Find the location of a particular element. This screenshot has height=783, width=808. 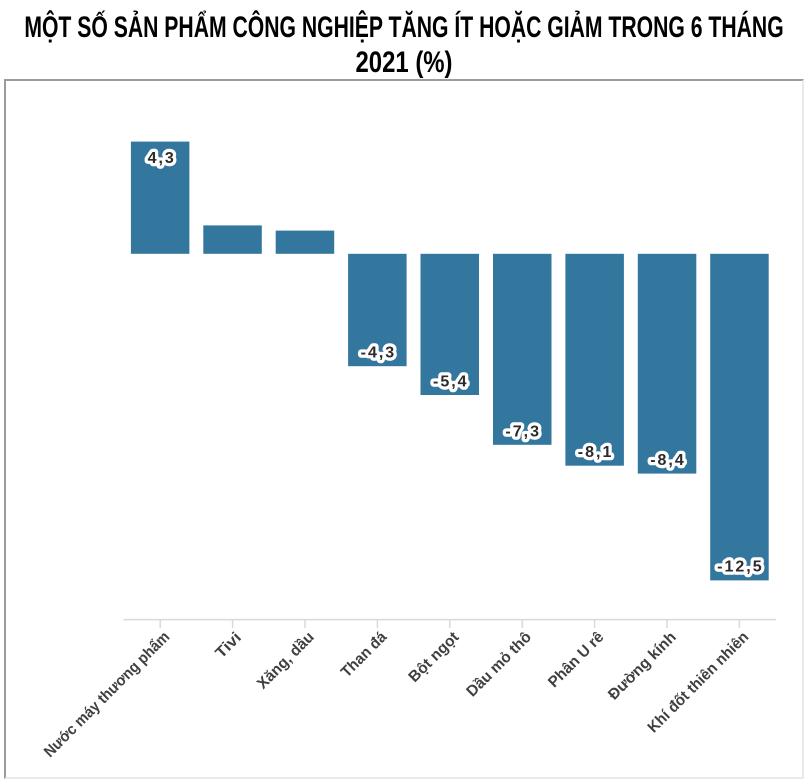

svg-text: -5,4 is located at coordinates (451, 382).